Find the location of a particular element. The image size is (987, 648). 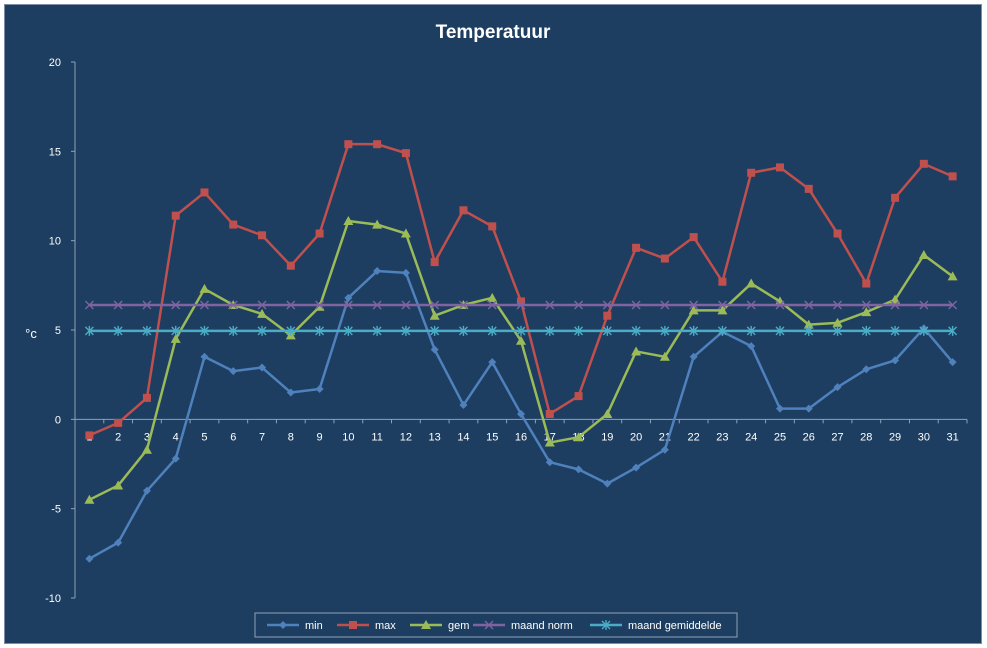

legend-label-gem: gem is located at coordinates (458, 626).